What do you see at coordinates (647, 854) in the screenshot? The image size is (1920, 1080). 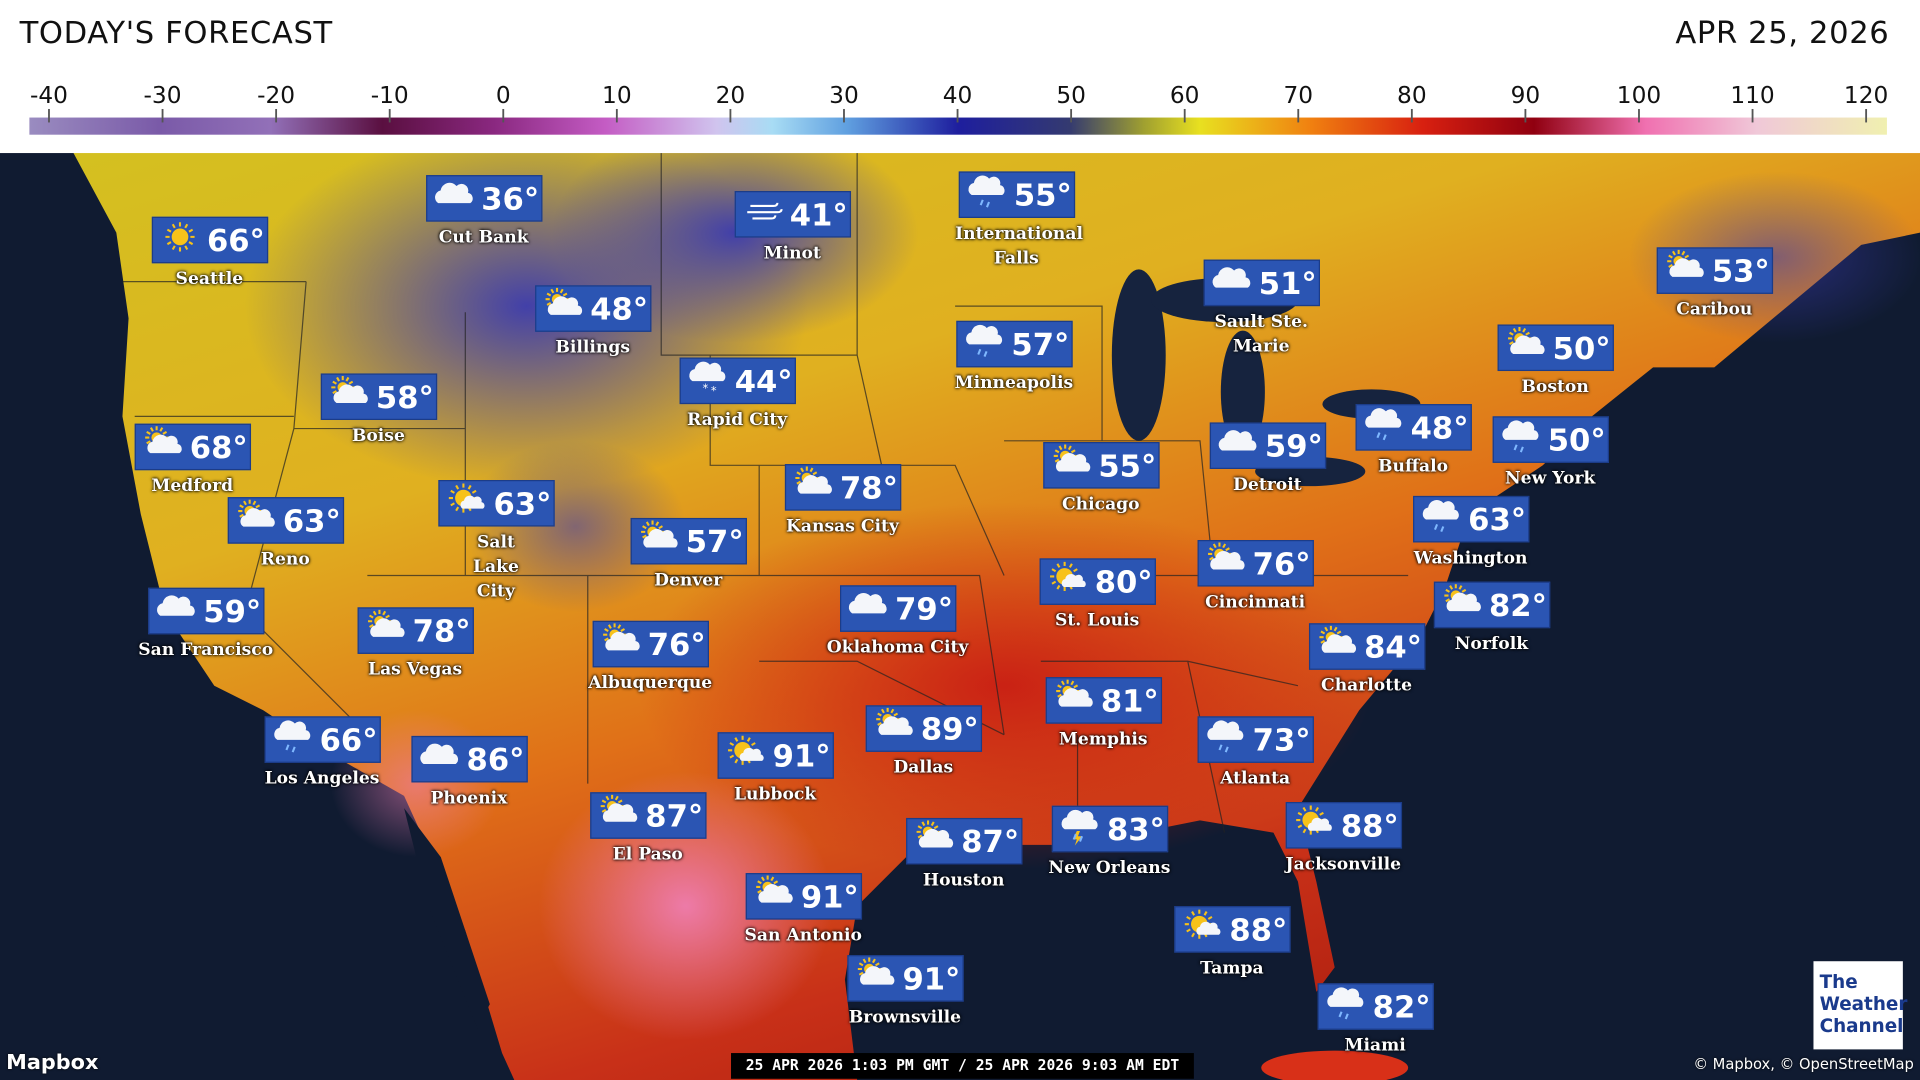 I see `city-name: El Paso` at bounding box center [647, 854].